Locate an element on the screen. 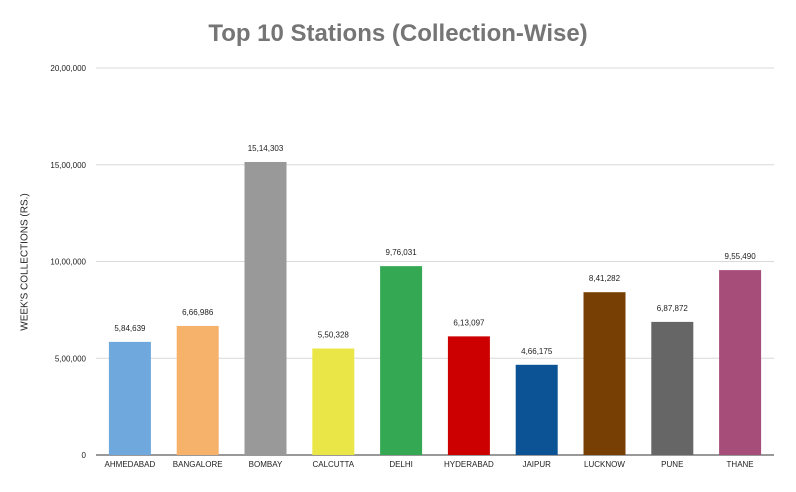  data-label: 5,50,328 is located at coordinates (334, 335).